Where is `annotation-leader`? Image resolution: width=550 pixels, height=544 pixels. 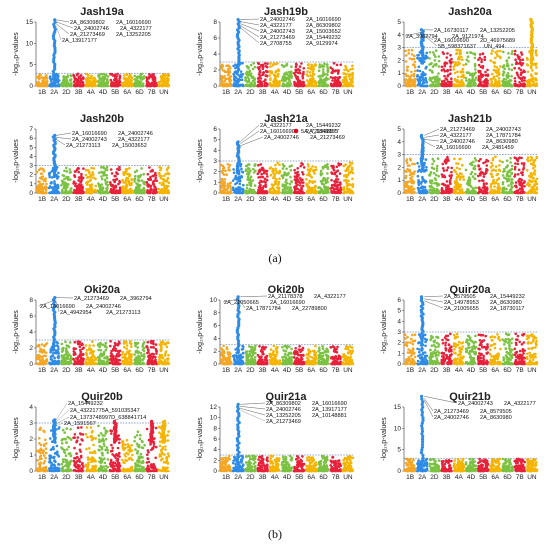 annotation-leader is located at coordinates (250, 137).